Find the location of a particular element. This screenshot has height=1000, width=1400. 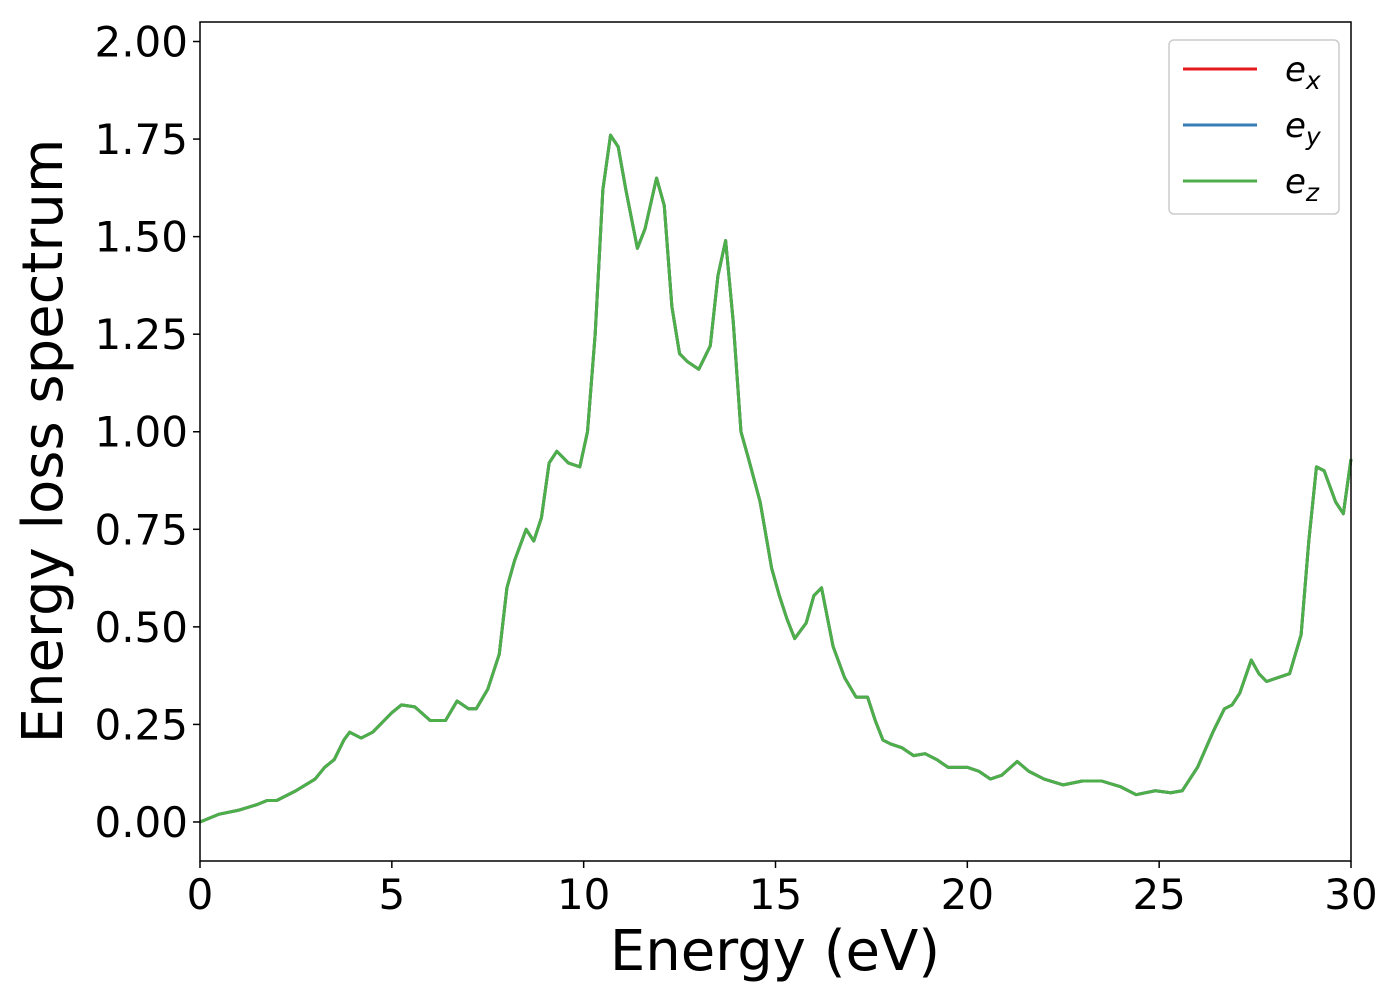

y-tick-label: 1.00 is located at coordinates (141, 432).